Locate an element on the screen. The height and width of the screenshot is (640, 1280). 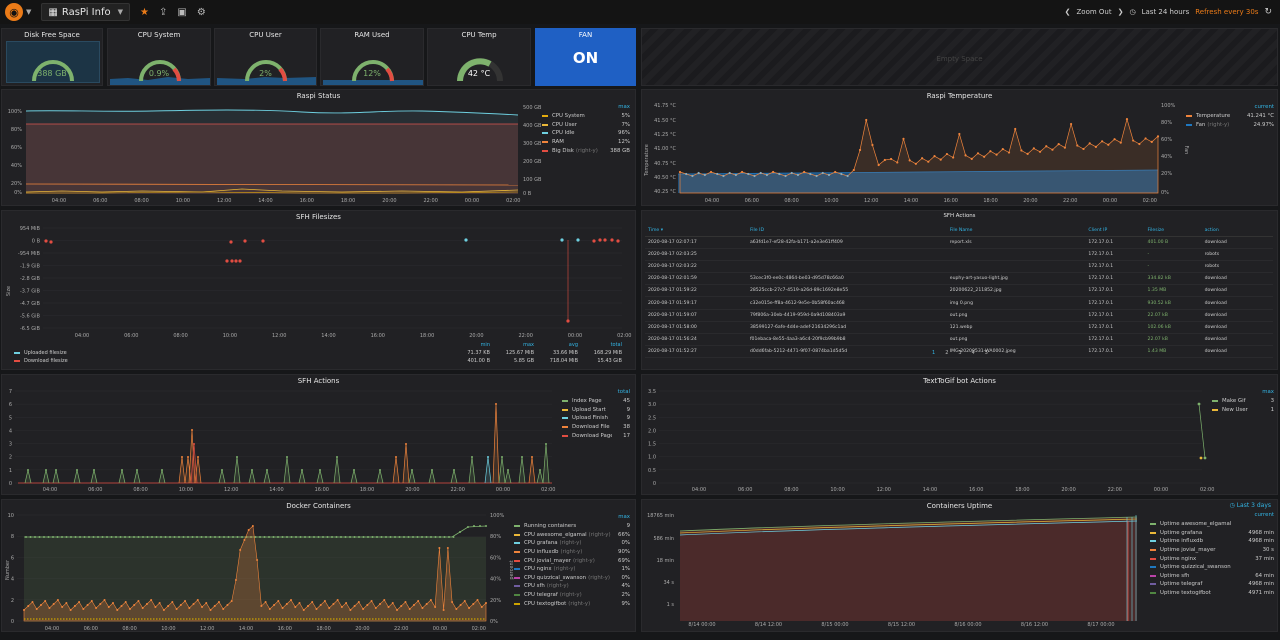
legend-item: Big Disk (right-y) 388 GB is located at coordinates (586, 150).